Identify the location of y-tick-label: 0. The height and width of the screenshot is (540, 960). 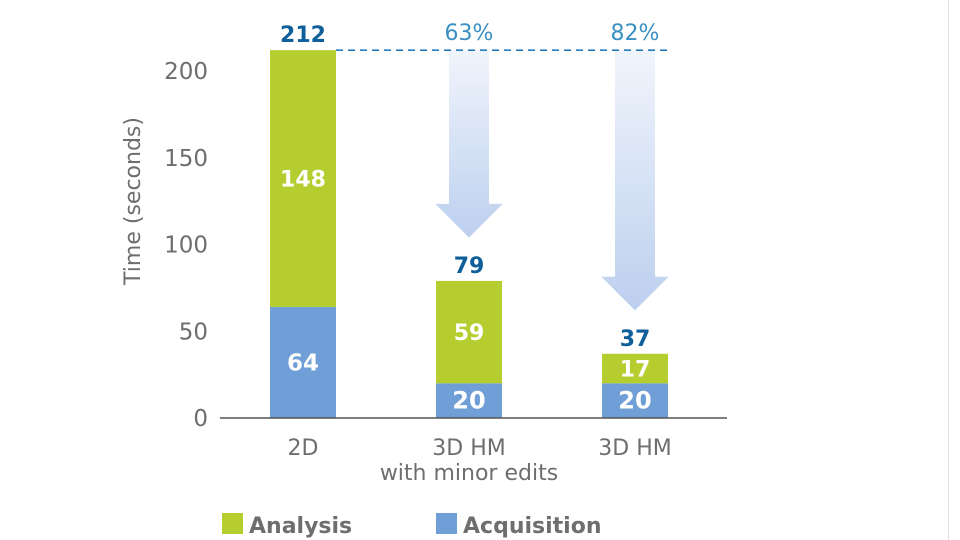
(200, 419).